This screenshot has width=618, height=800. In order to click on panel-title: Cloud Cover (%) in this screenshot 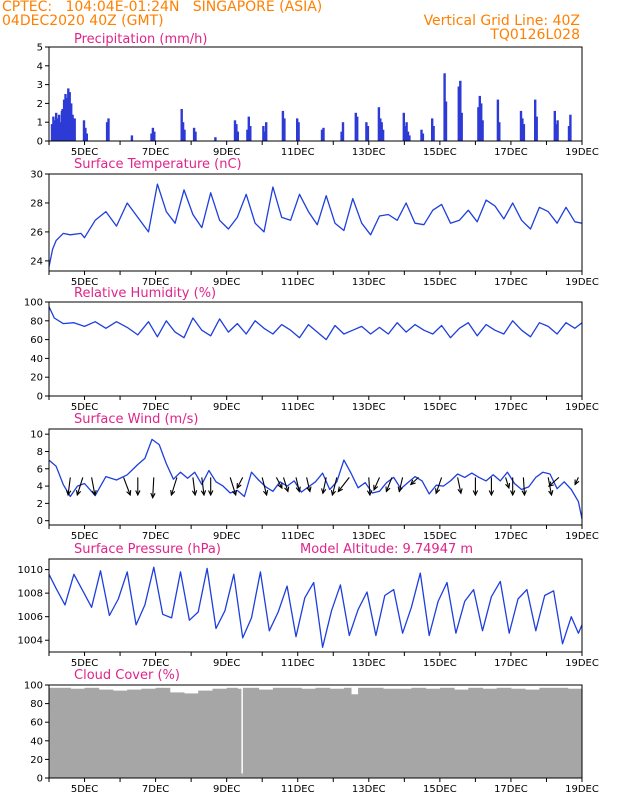, I will do `click(127, 675)`.